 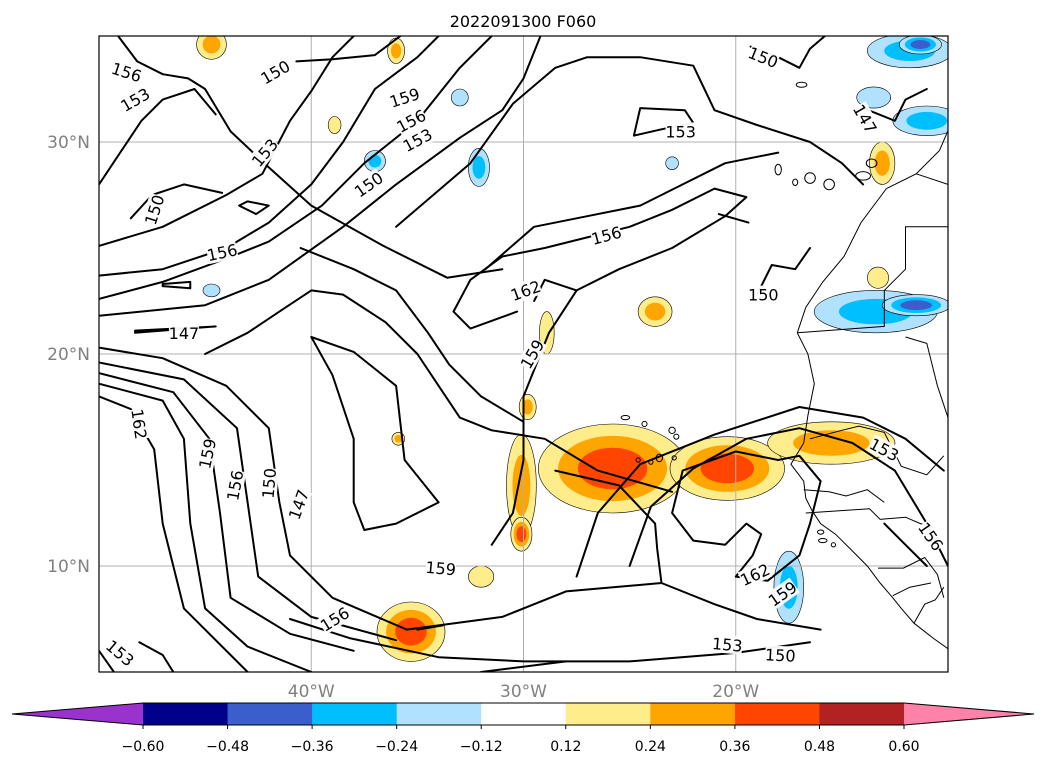 What do you see at coordinates (311, 692) in the screenshot?
I see `x-tick-label: 40°W` at bounding box center [311, 692].